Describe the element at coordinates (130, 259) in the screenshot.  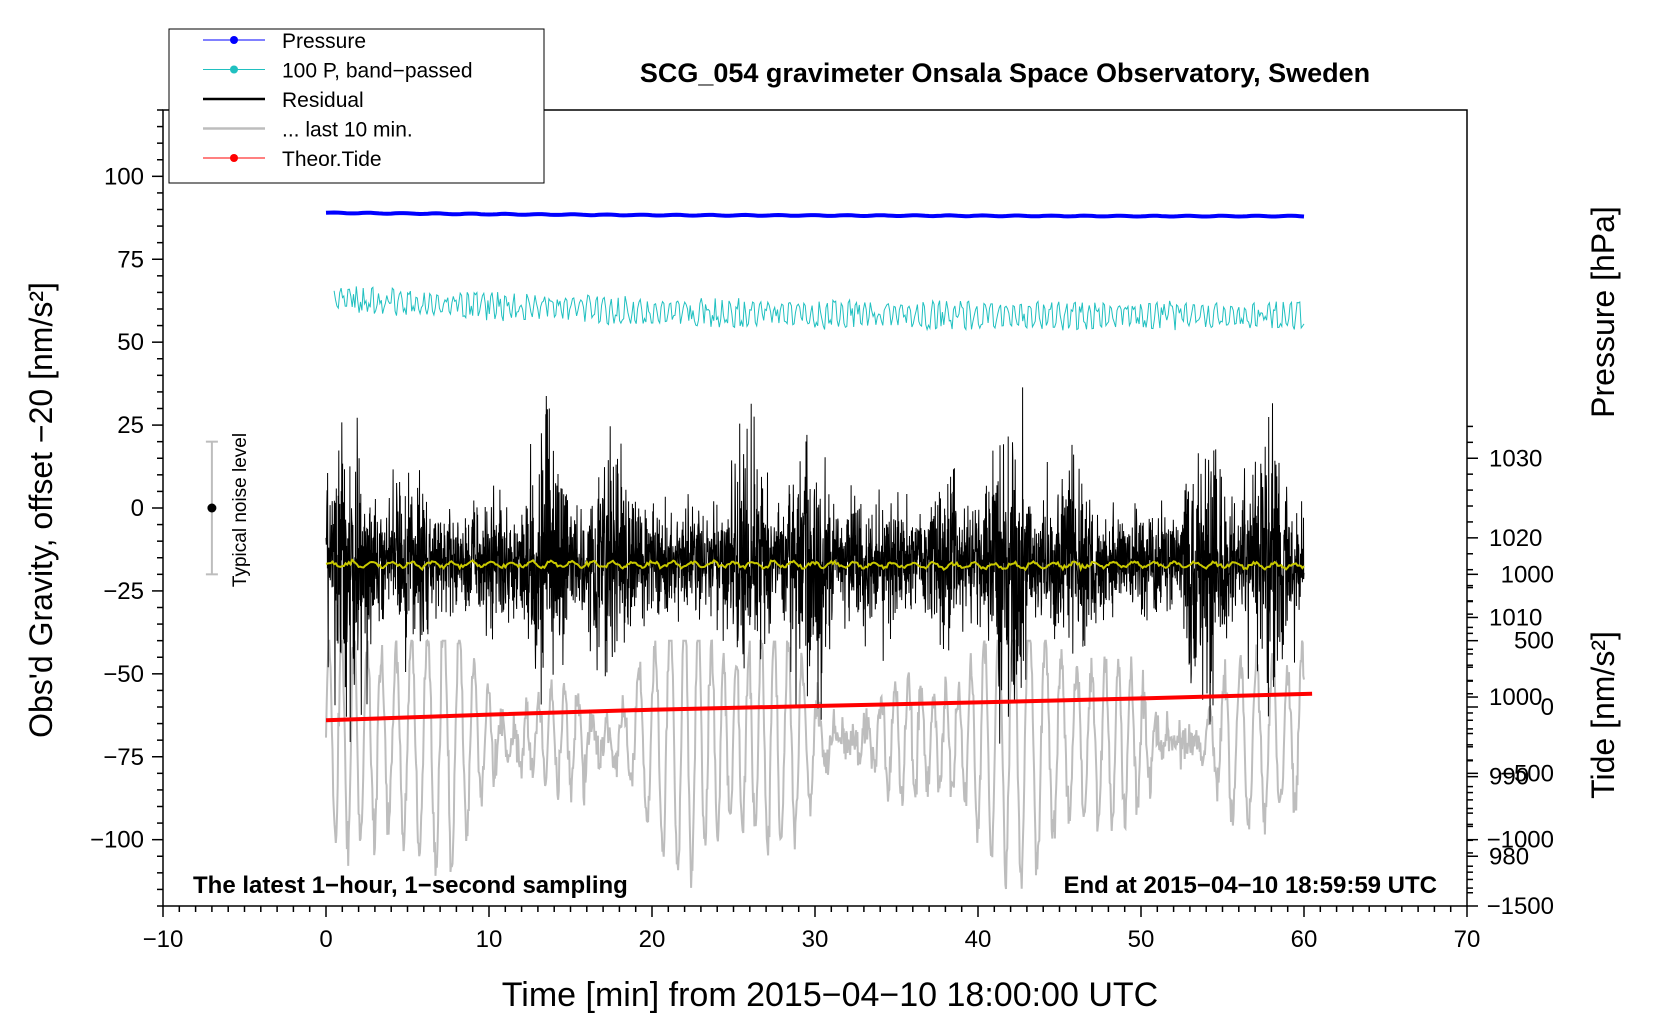
I see `y-left-tick-label: 75` at that location.